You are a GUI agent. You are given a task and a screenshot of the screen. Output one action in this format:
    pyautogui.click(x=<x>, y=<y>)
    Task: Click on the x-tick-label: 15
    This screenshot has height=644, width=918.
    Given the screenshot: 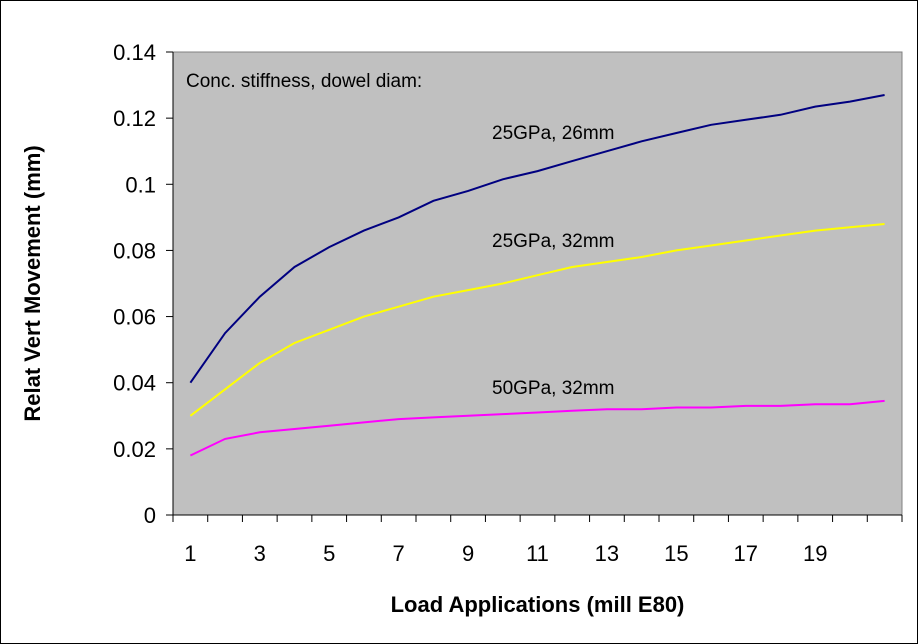 What is the action you would take?
    pyautogui.click(x=676, y=553)
    